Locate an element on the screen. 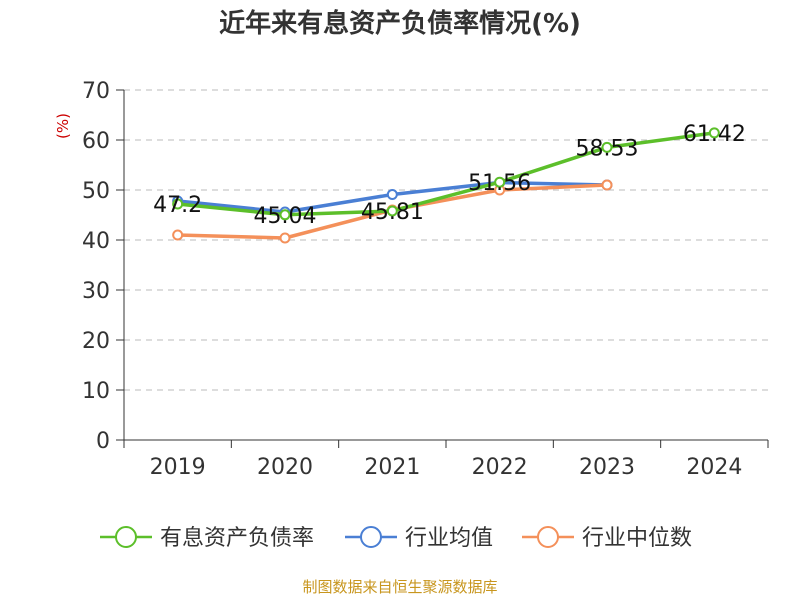  y-axis-unit: (%) is located at coordinates (63, 126).